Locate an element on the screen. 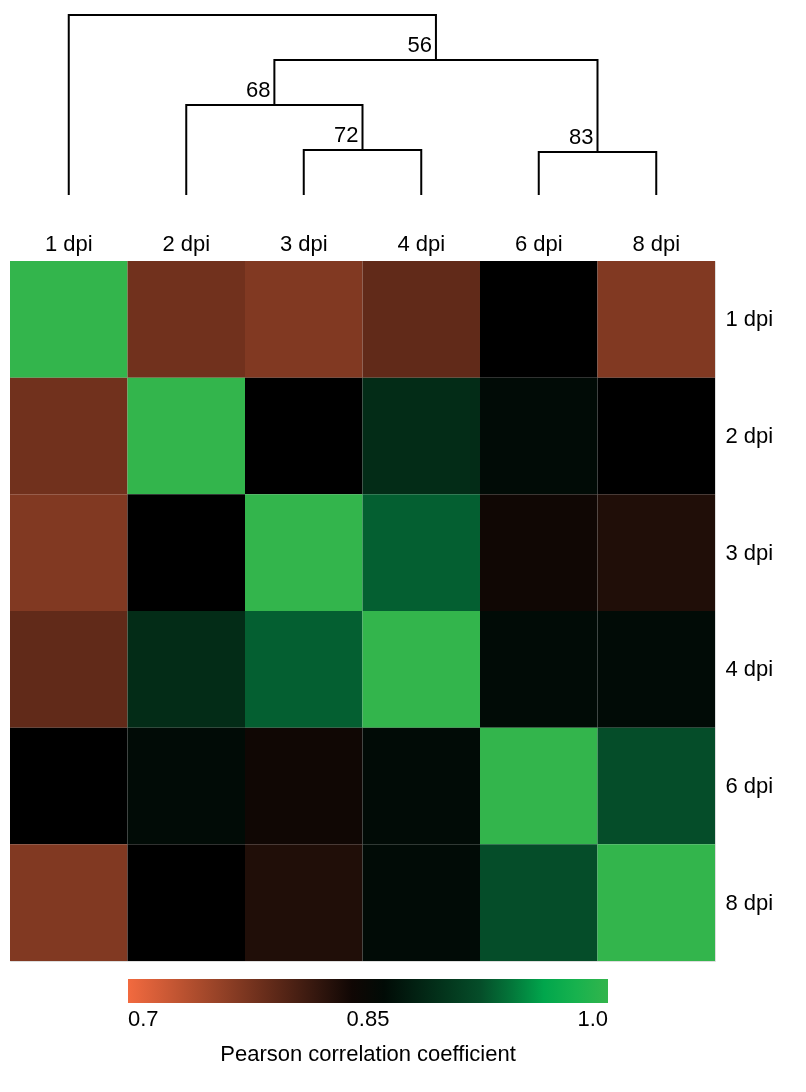  x-tick-label: 1 dpi is located at coordinates (68, 243).